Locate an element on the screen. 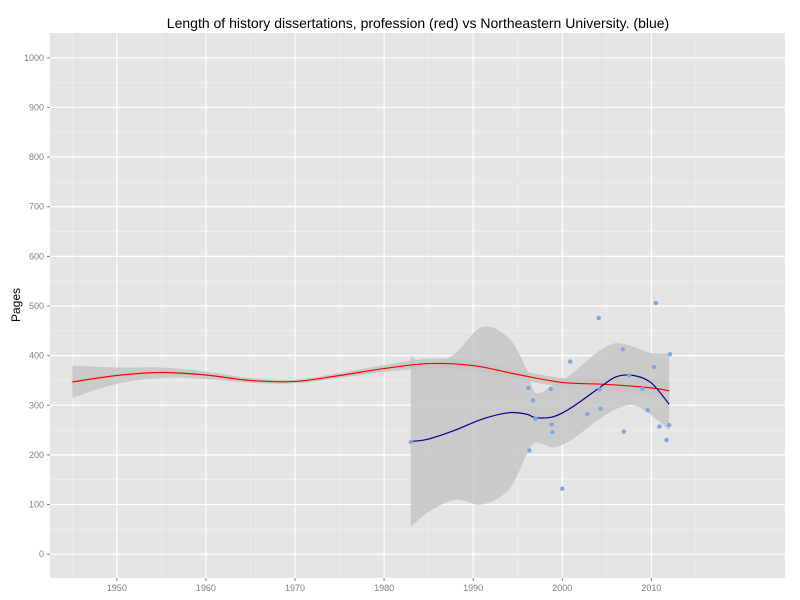 Image resolution: width=800 pixels, height=600 pixels. y-axis-label: Pages is located at coordinates (16, 305).